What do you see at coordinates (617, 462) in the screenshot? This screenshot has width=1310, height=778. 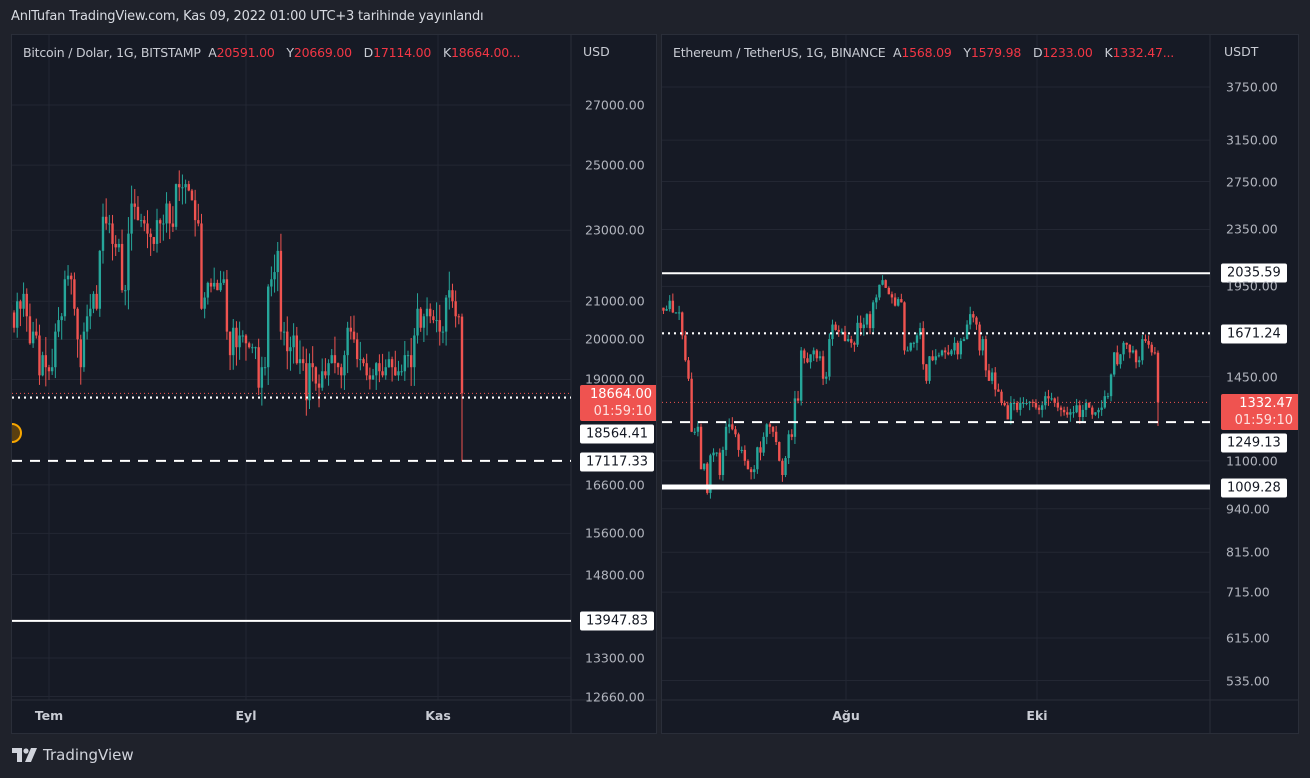 I see `level-price-label: 17117.33` at bounding box center [617, 462].